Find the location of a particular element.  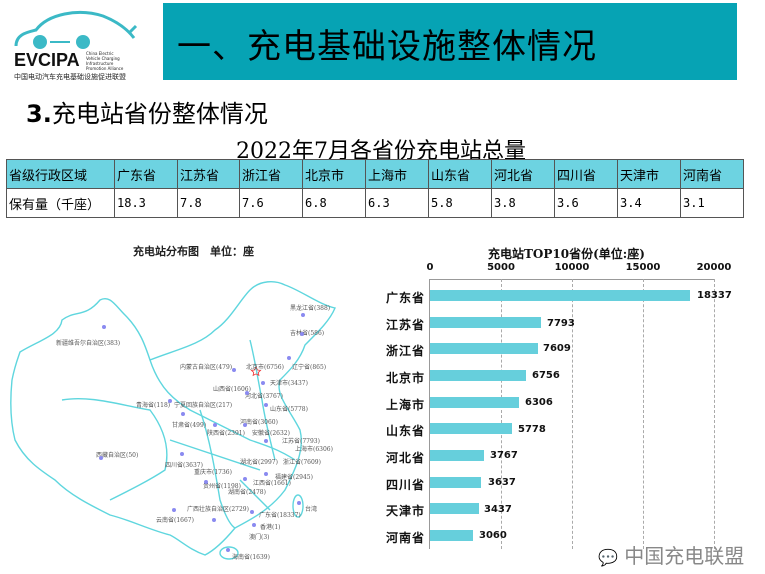

map-label: 台湾 is located at coordinates (311, 509).